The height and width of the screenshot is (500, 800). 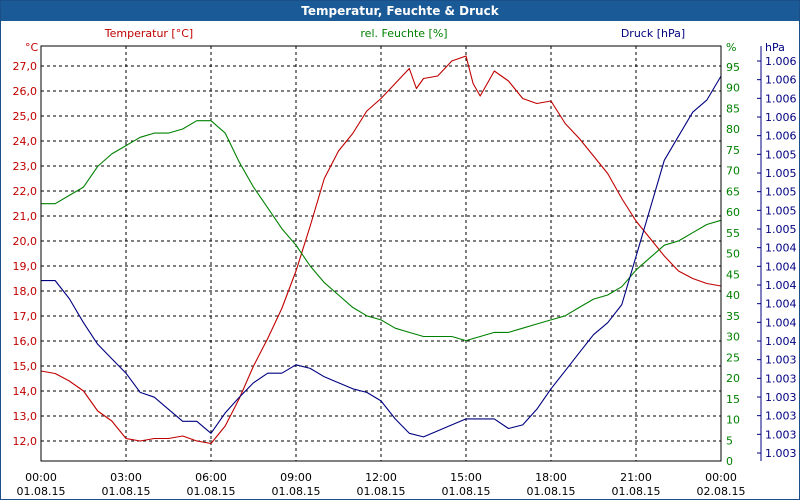 What do you see at coordinates (148, 33) in the screenshot?
I see `temperature-axis-label: Temperatur [°C]` at bounding box center [148, 33].